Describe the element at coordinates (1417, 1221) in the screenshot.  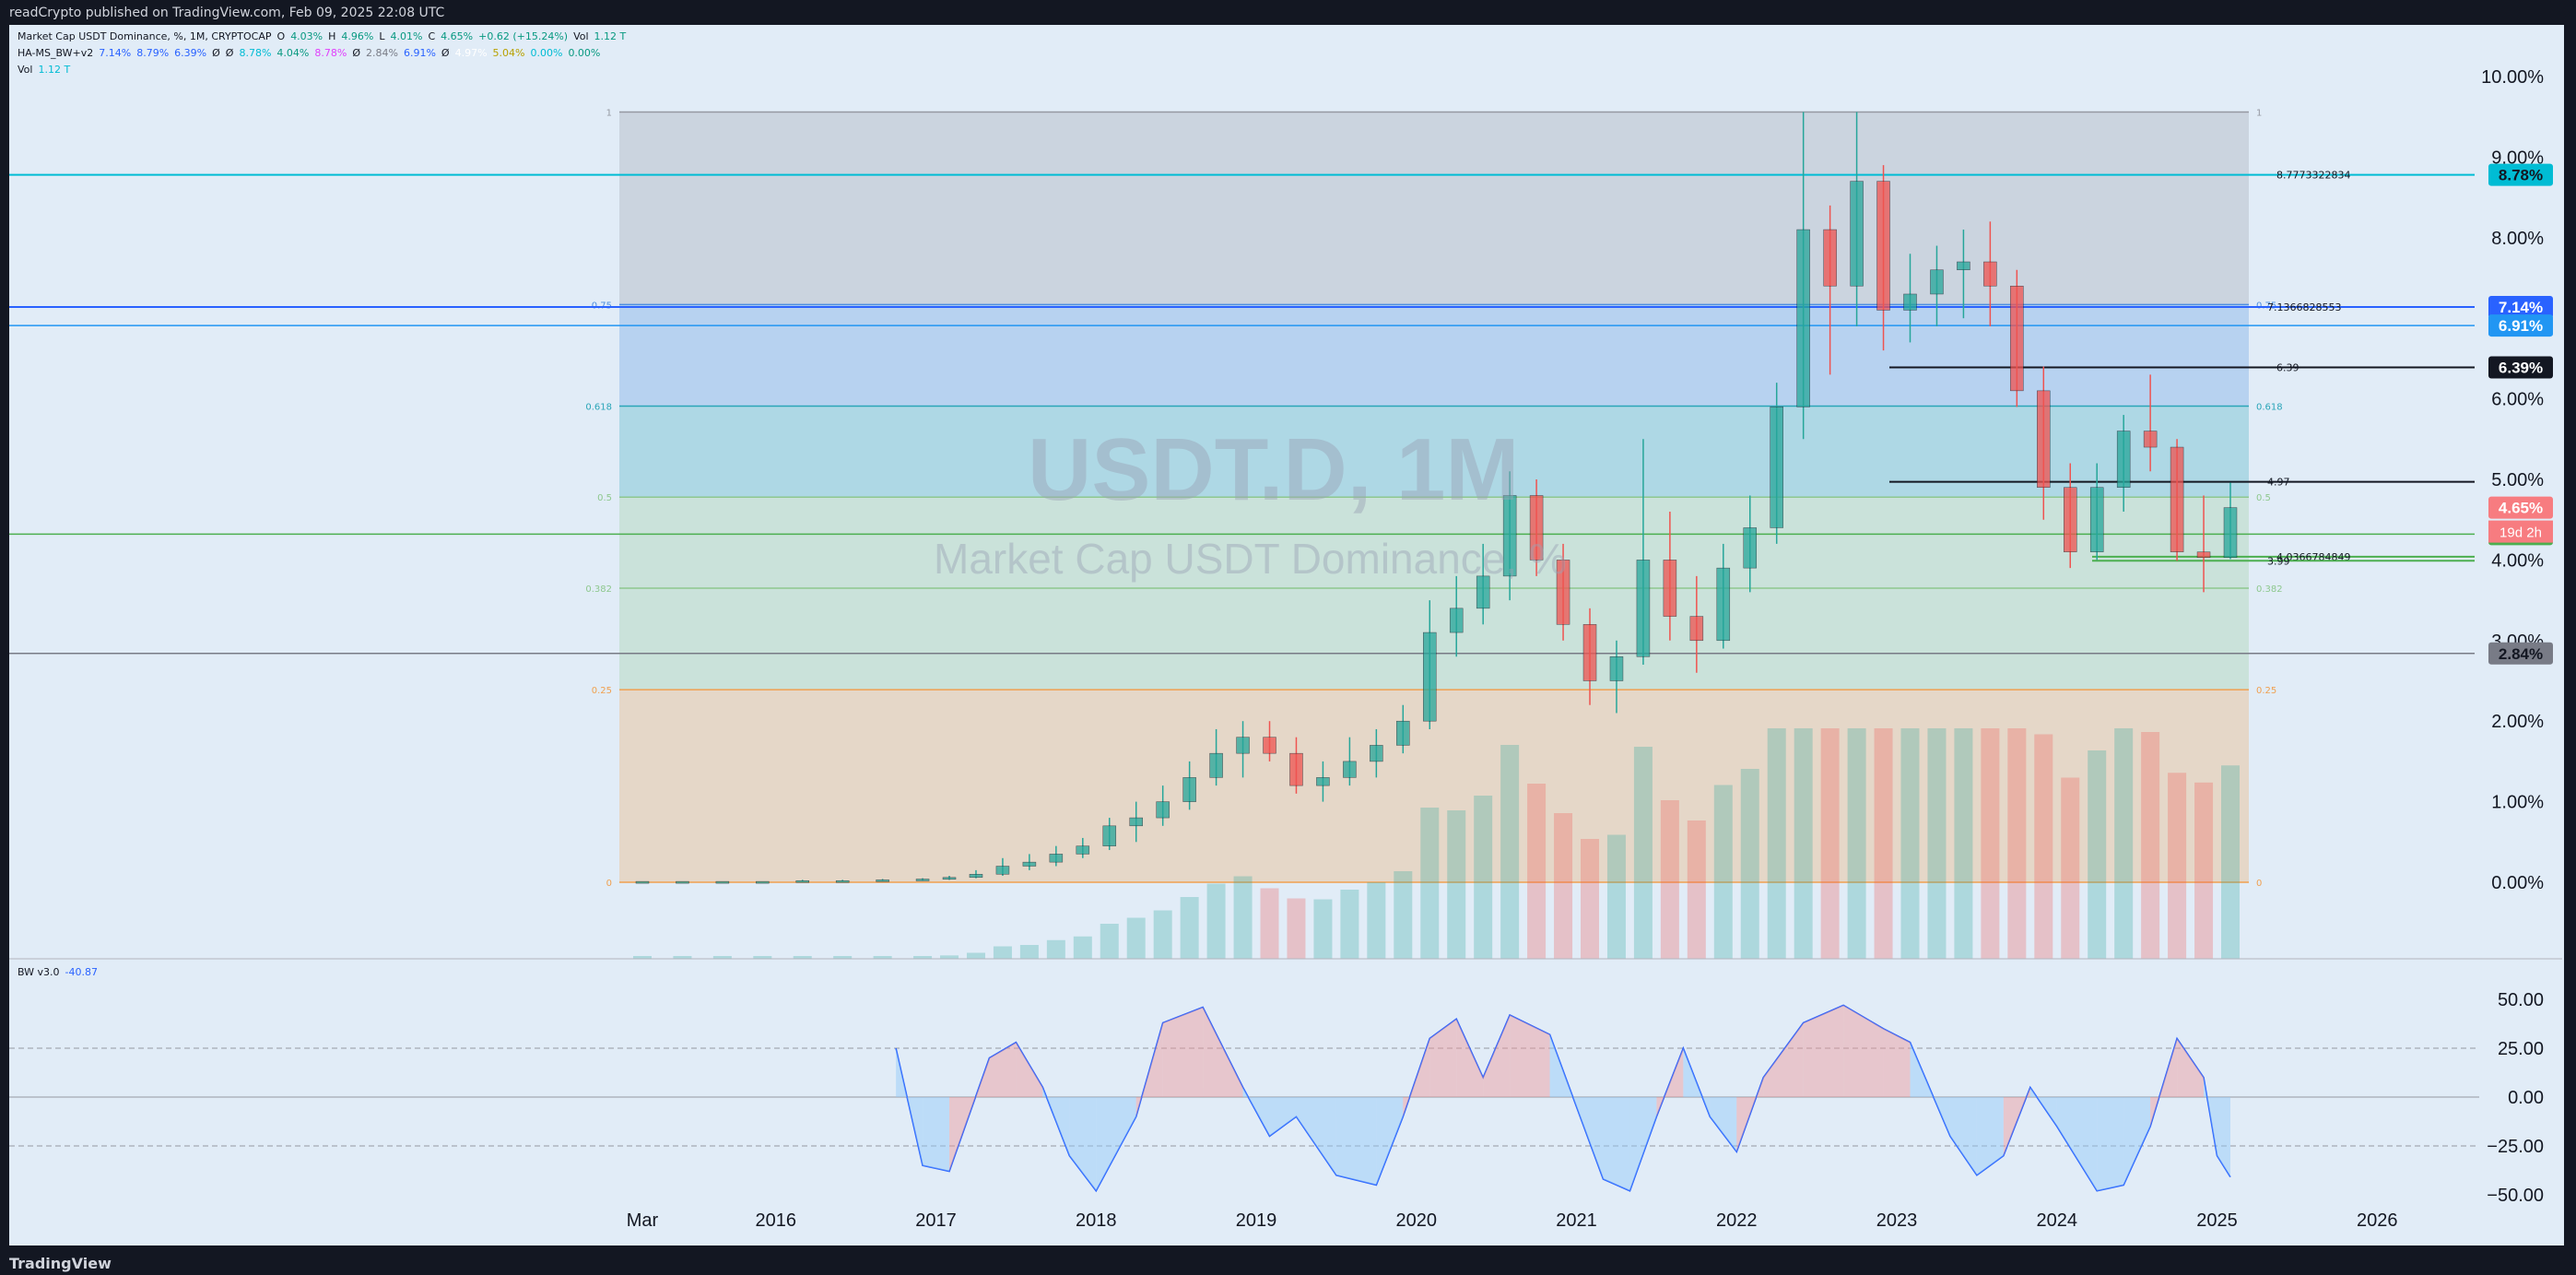
I see `time-tick-label: 2020` at that location.